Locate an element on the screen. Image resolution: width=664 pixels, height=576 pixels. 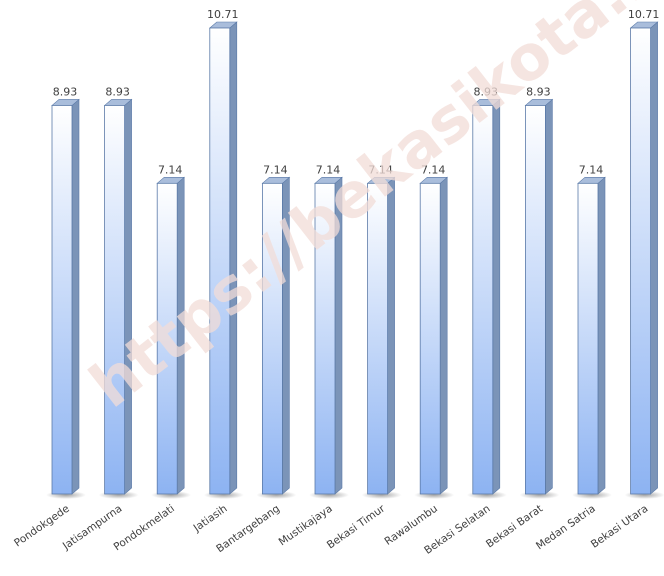
floor-shadows is located at coordinates (355, 495).